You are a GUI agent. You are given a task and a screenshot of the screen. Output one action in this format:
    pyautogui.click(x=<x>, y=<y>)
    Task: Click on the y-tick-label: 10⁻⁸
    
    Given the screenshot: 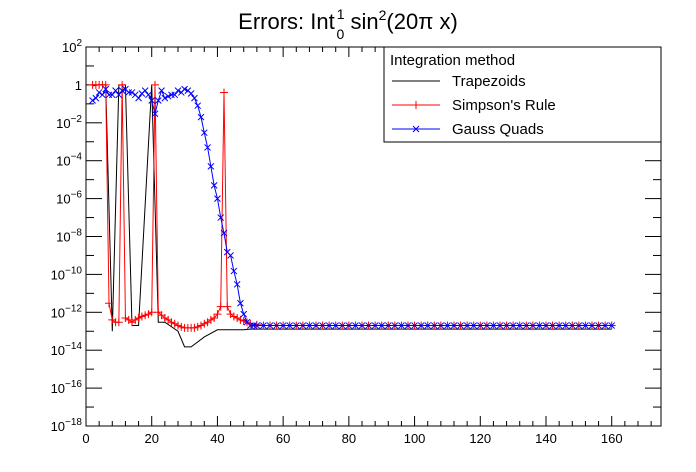 What is the action you would take?
    pyautogui.click(x=69, y=236)
    